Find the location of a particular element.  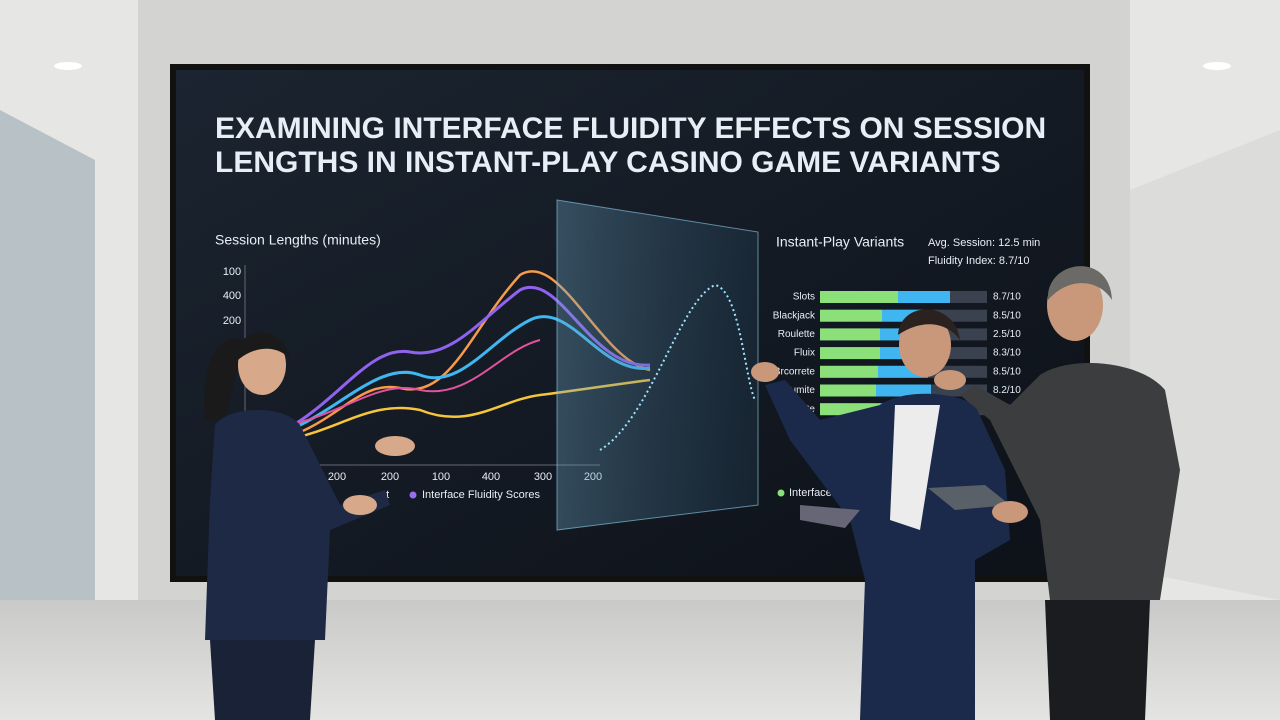

x-label: 100 is located at coordinates (441, 477).